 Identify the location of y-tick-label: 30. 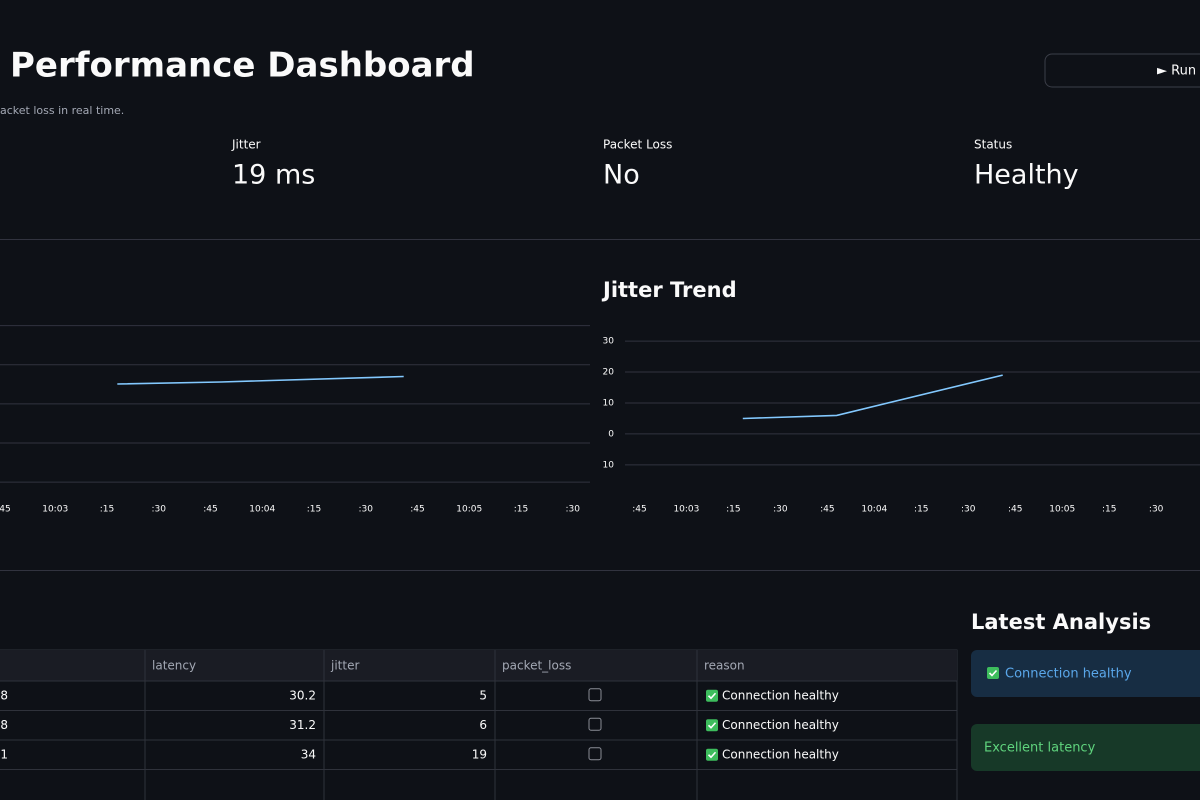
(609, 342).